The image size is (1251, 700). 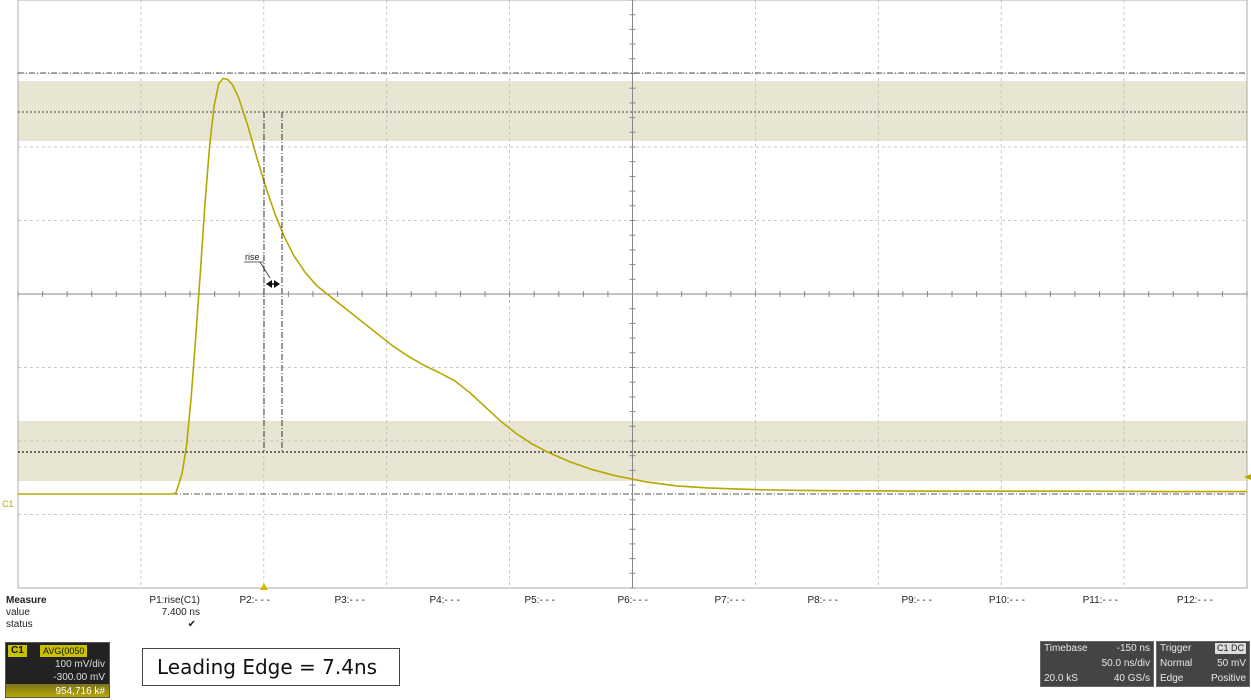 I want to click on measure-param-name: P1:rise(C1), so click(x=174, y=600).